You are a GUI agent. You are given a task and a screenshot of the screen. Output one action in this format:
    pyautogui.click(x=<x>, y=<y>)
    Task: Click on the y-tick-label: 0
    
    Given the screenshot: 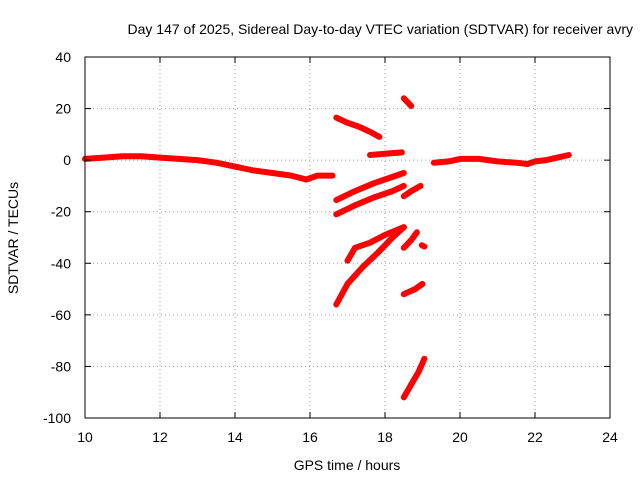 What is the action you would take?
    pyautogui.click(x=67, y=160)
    